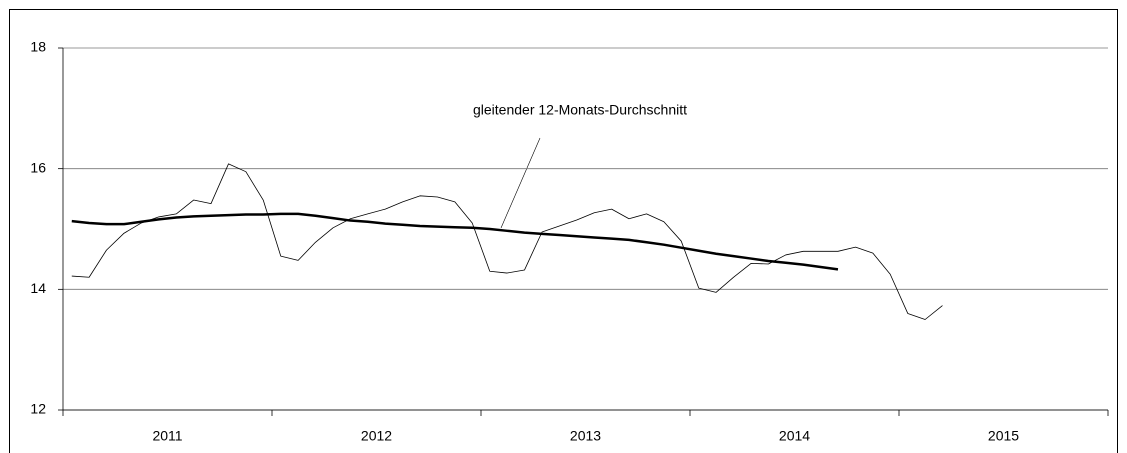 This screenshot has height=453, width=1127. What do you see at coordinates (376, 436) in the screenshot?
I see `x-tick-label: 2012` at bounding box center [376, 436].